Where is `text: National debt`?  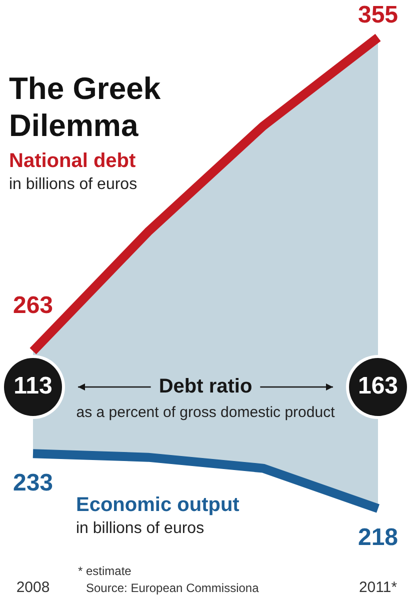
text: National debt is located at coordinates (72, 161).